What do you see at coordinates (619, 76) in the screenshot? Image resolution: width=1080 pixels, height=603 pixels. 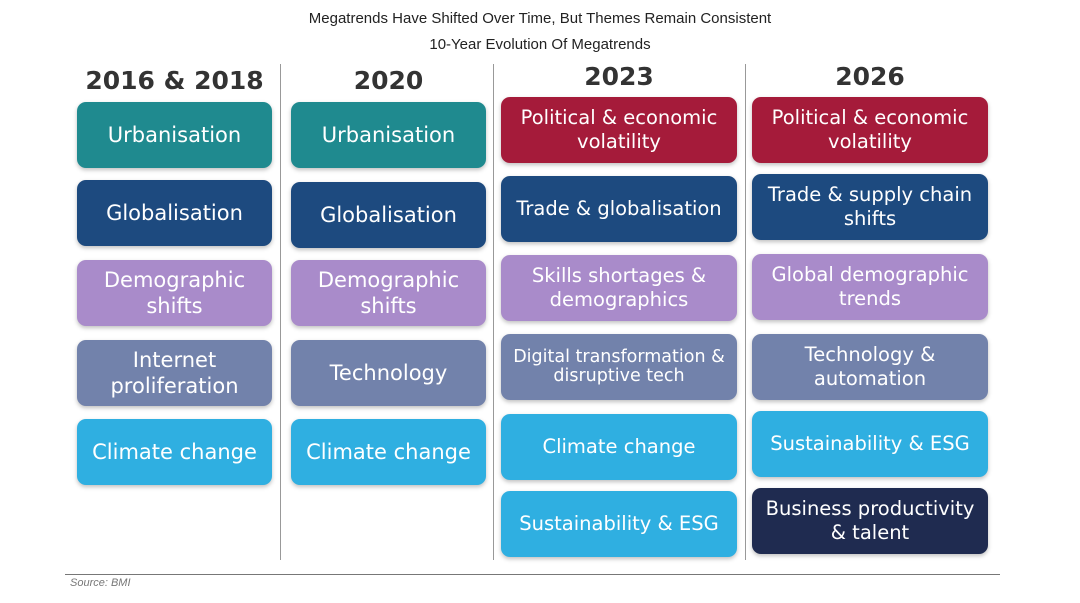 I see `column-heading: 2023` at bounding box center [619, 76].